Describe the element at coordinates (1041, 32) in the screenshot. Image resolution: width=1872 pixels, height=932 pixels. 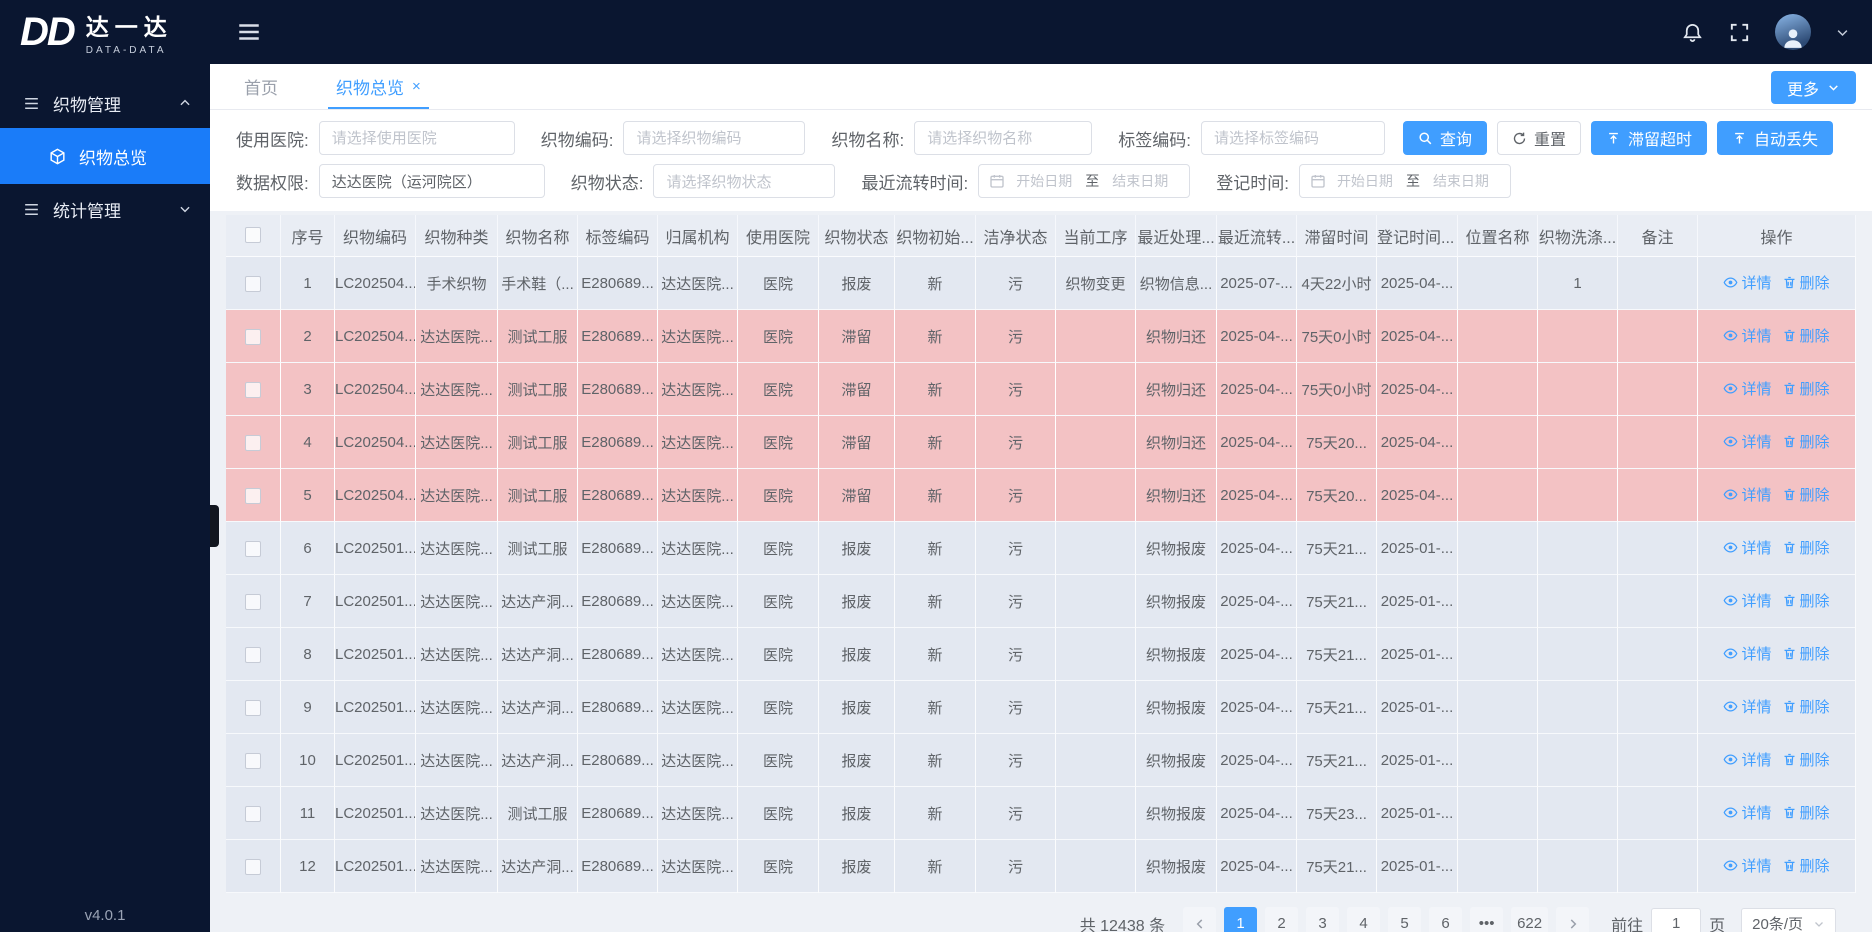
I see `topbar` at that location.